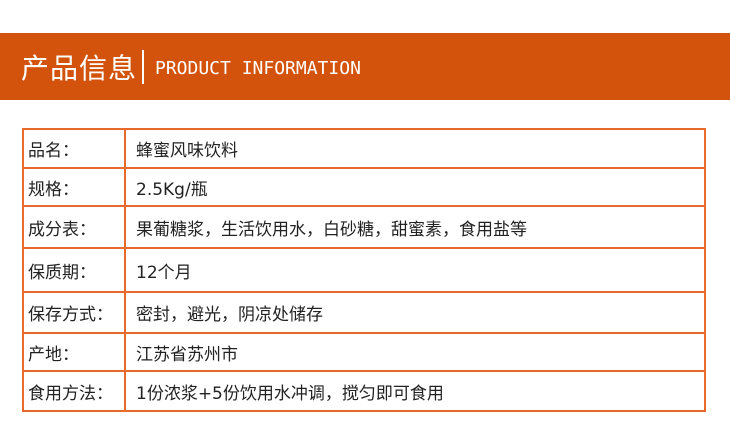 This screenshot has height=439, width=730. What do you see at coordinates (415, 352) in the screenshot?
I see `row-value: 江苏省苏州市` at bounding box center [415, 352].